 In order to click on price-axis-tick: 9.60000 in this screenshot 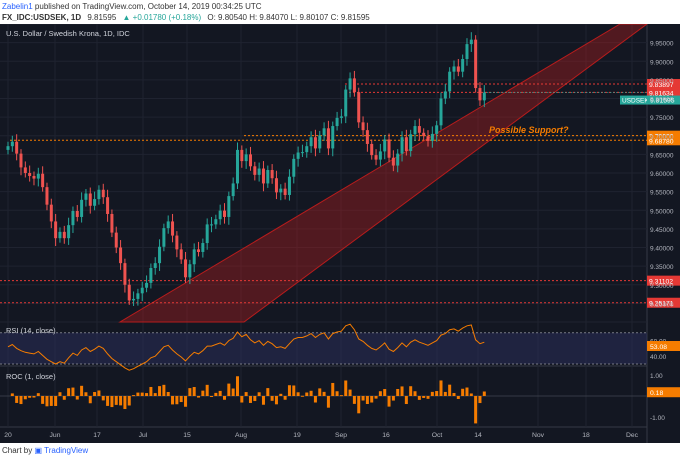, I will do `click(662, 174)`.